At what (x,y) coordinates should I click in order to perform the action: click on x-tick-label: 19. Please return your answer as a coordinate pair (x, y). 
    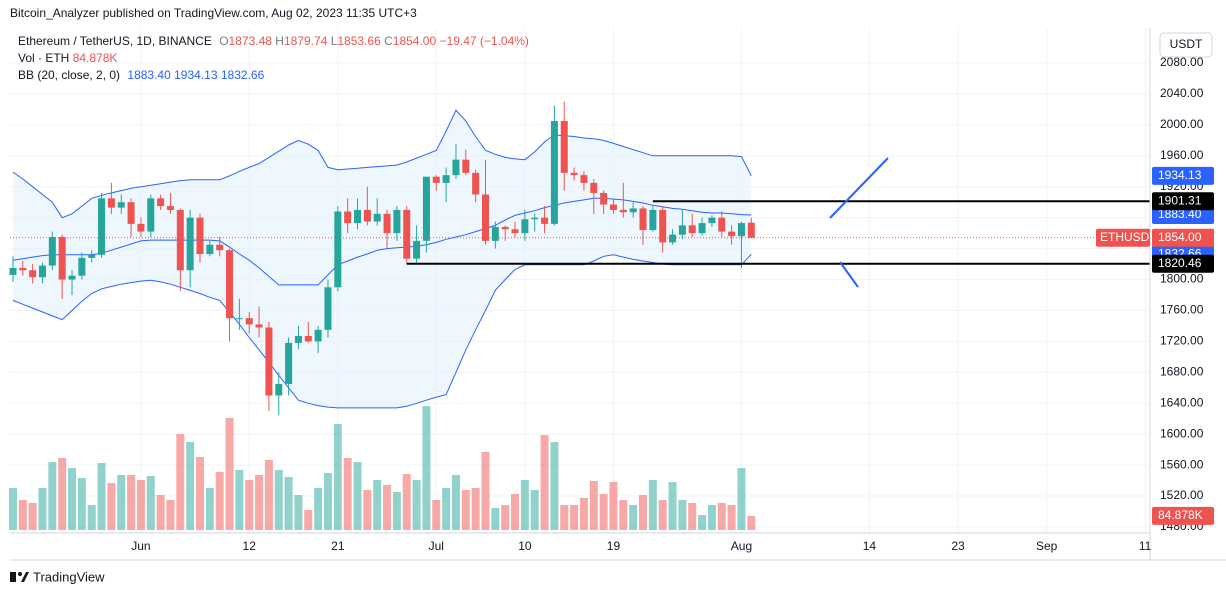
    Looking at the image, I should click on (614, 546).